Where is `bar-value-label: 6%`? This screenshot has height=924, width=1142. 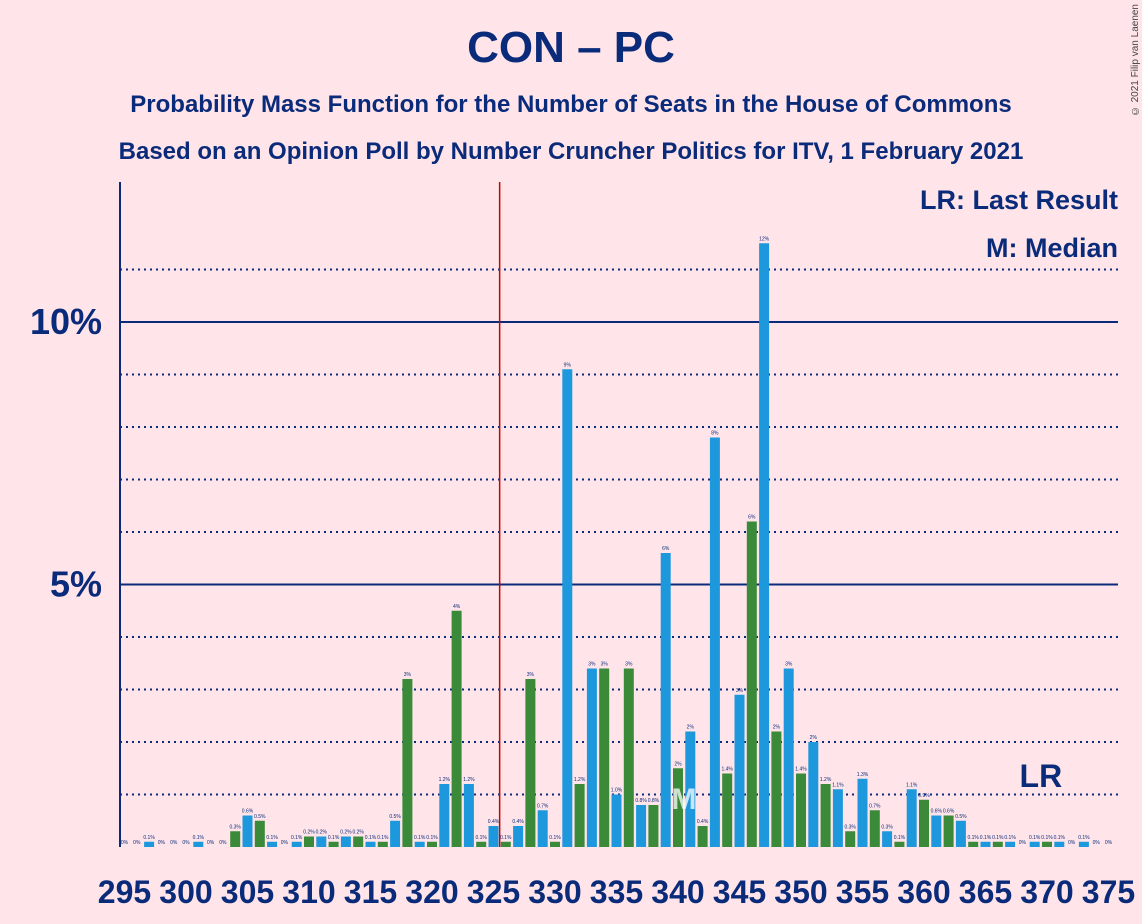
bar-value-label: 6% is located at coordinates (752, 518).